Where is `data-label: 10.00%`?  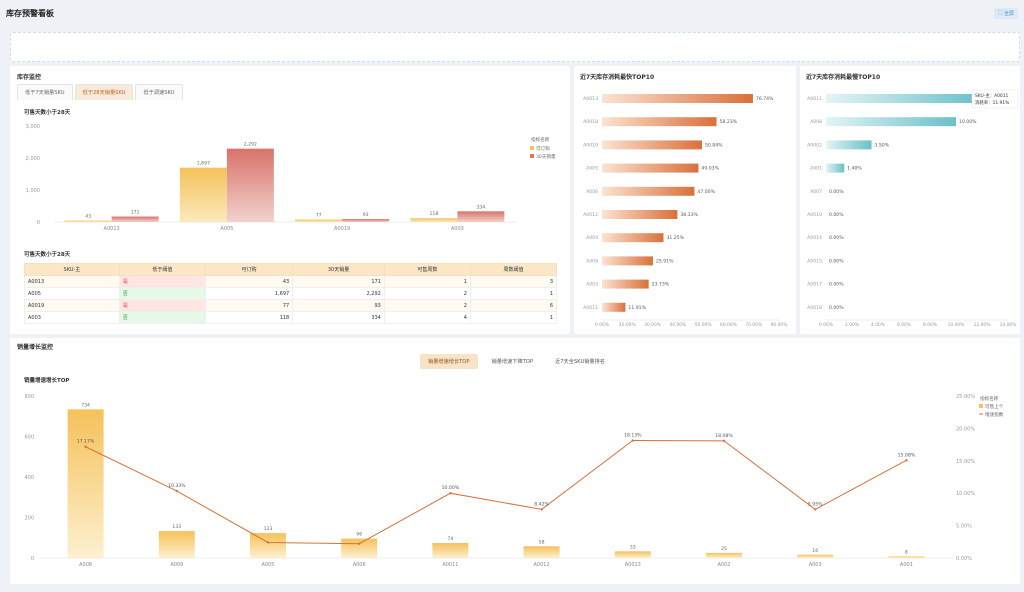
data-label: 10.00% is located at coordinates (968, 122).